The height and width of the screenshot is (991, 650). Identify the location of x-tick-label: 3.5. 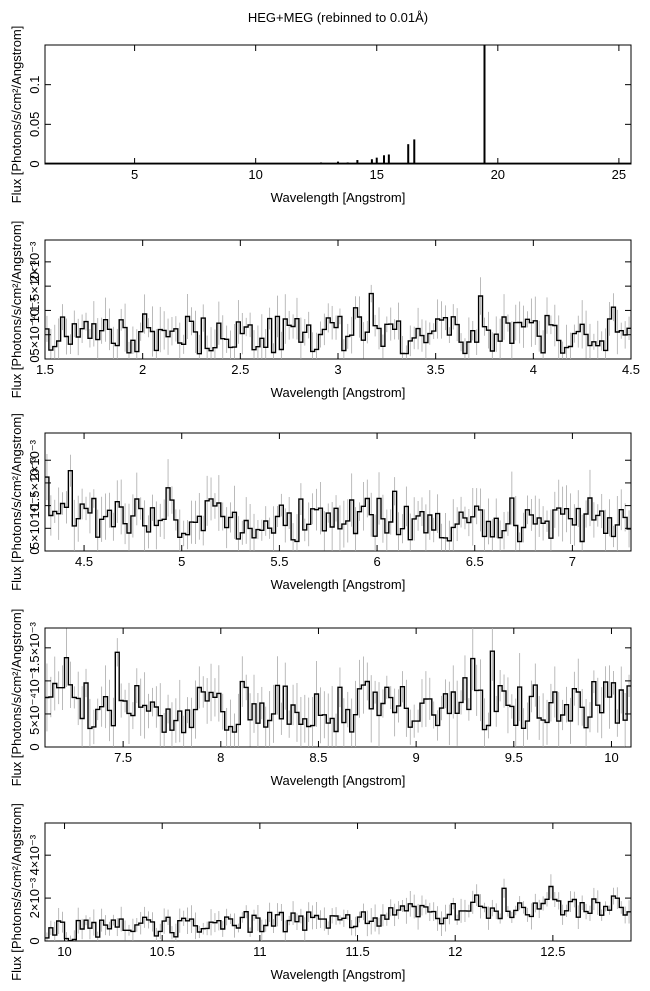
(436, 369).